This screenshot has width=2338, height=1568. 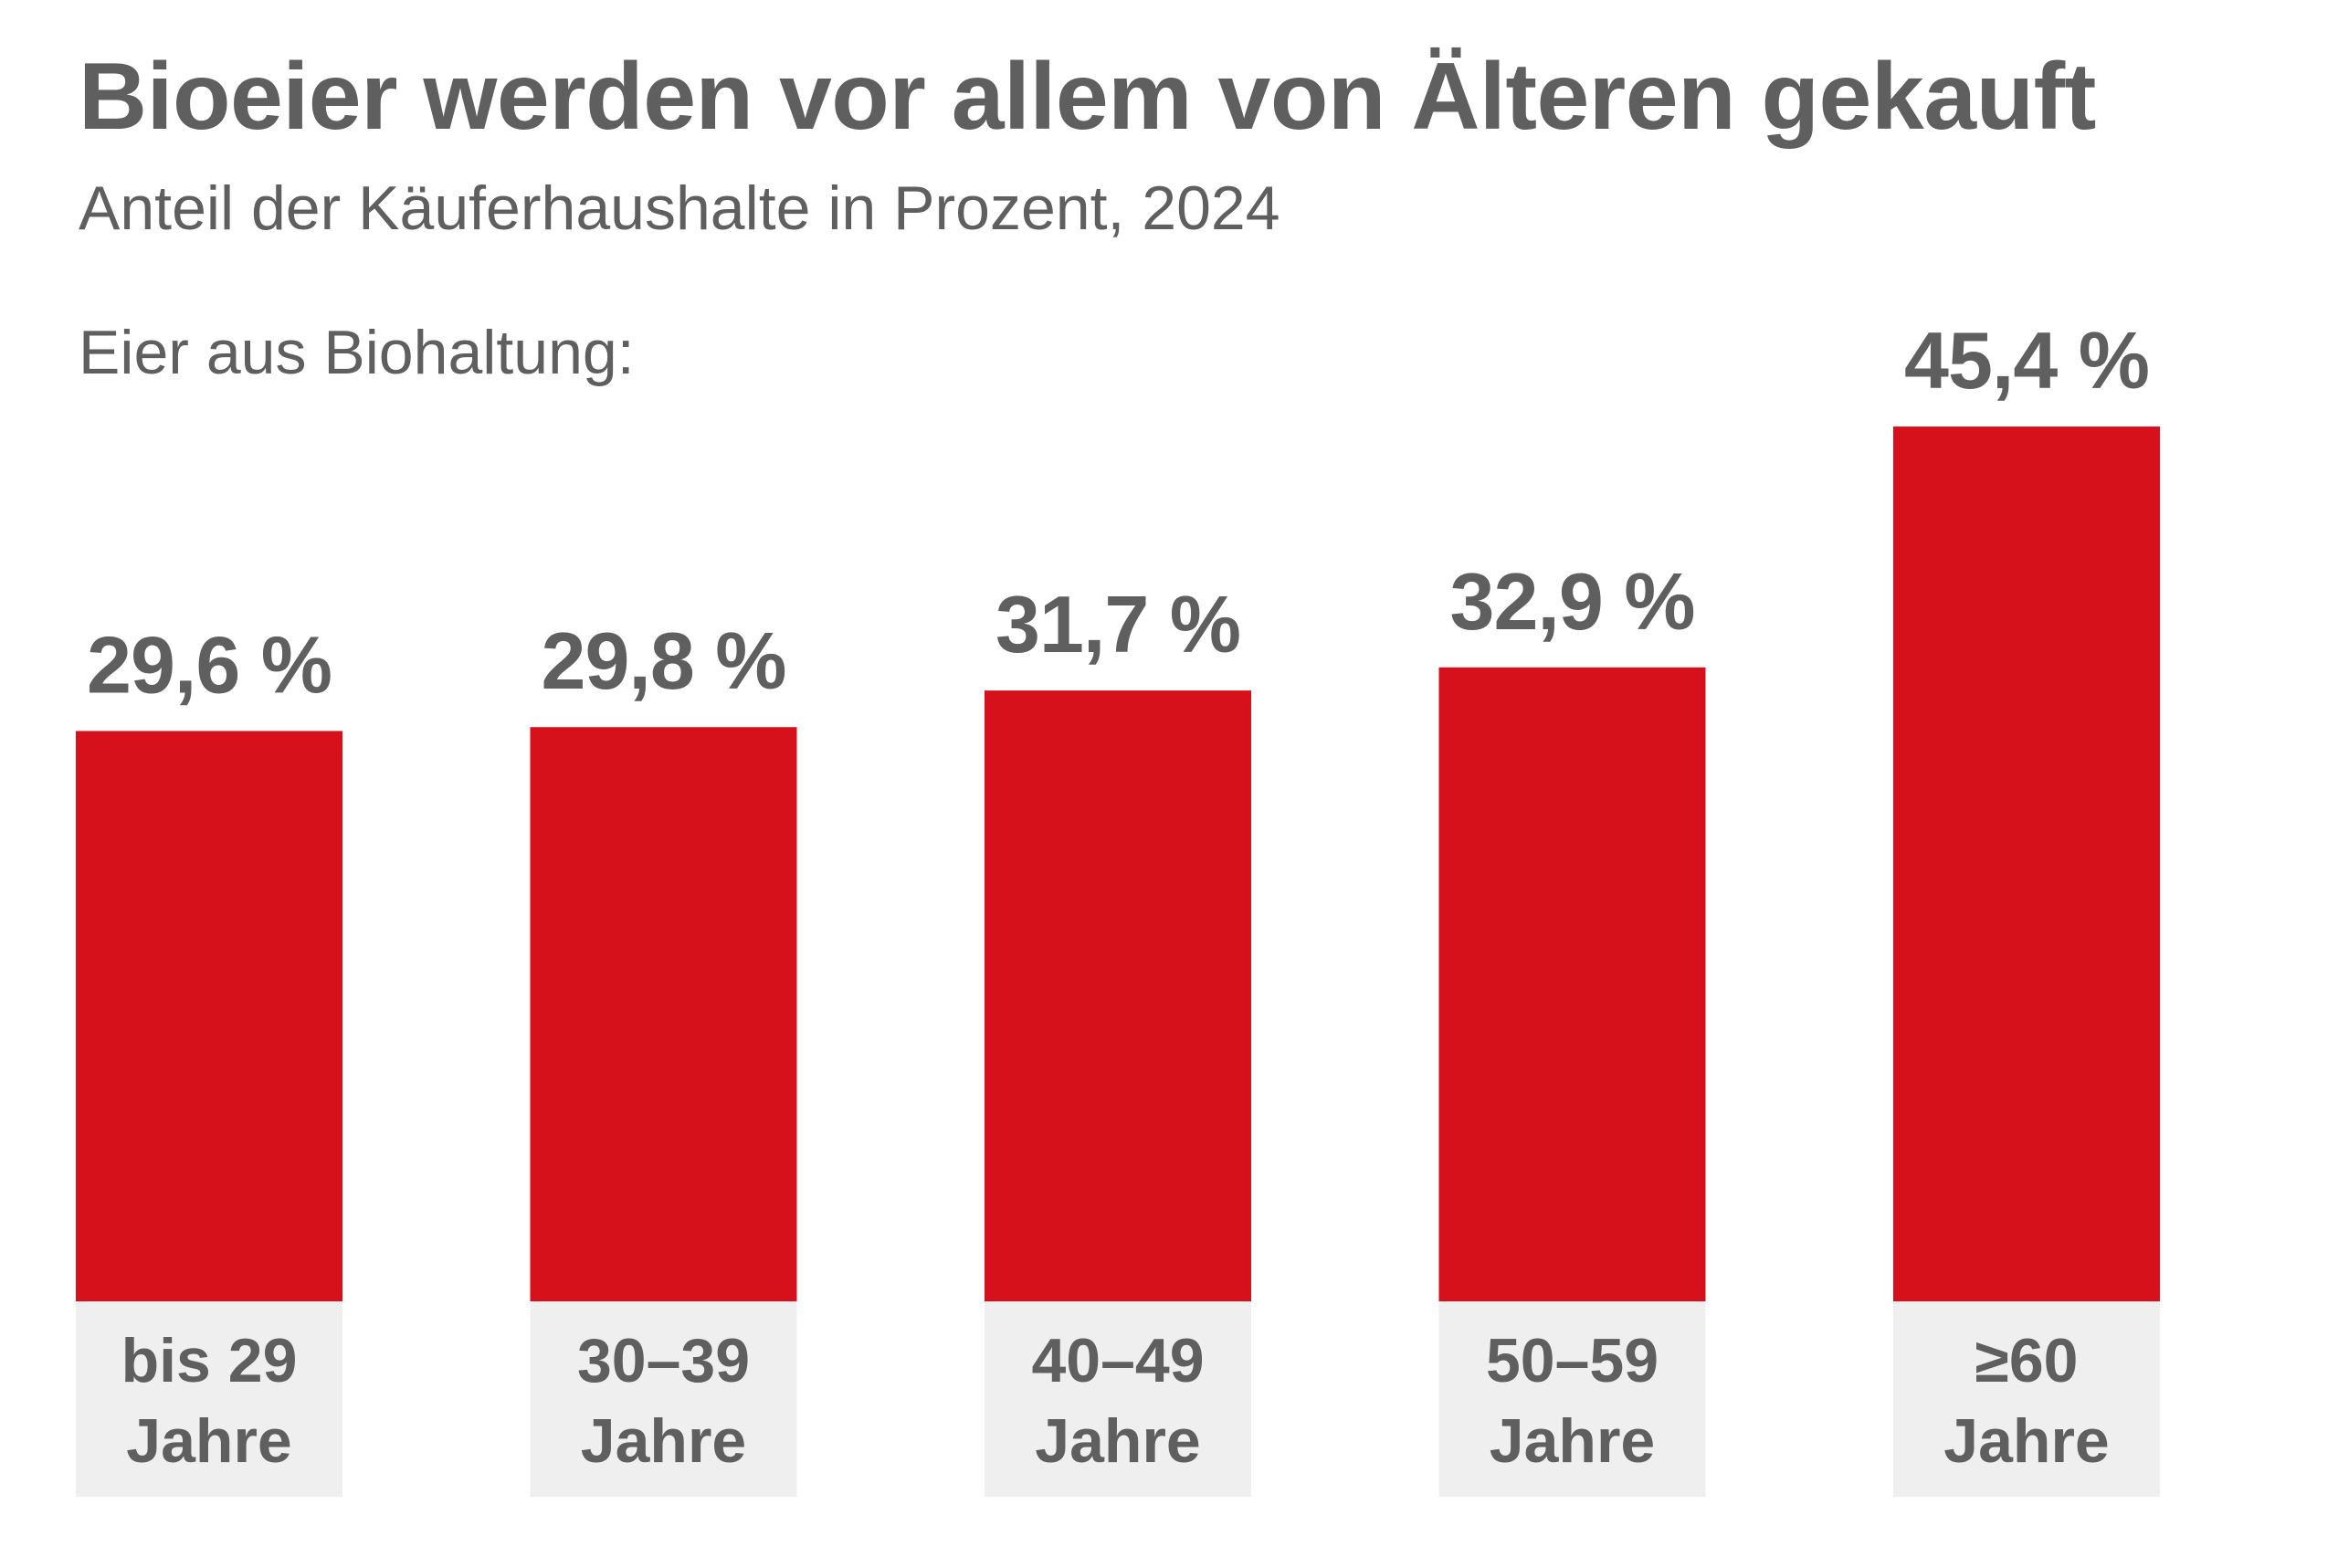 What do you see at coordinates (663, 1360) in the screenshot?
I see `category-label-range: 30–39` at bounding box center [663, 1360].